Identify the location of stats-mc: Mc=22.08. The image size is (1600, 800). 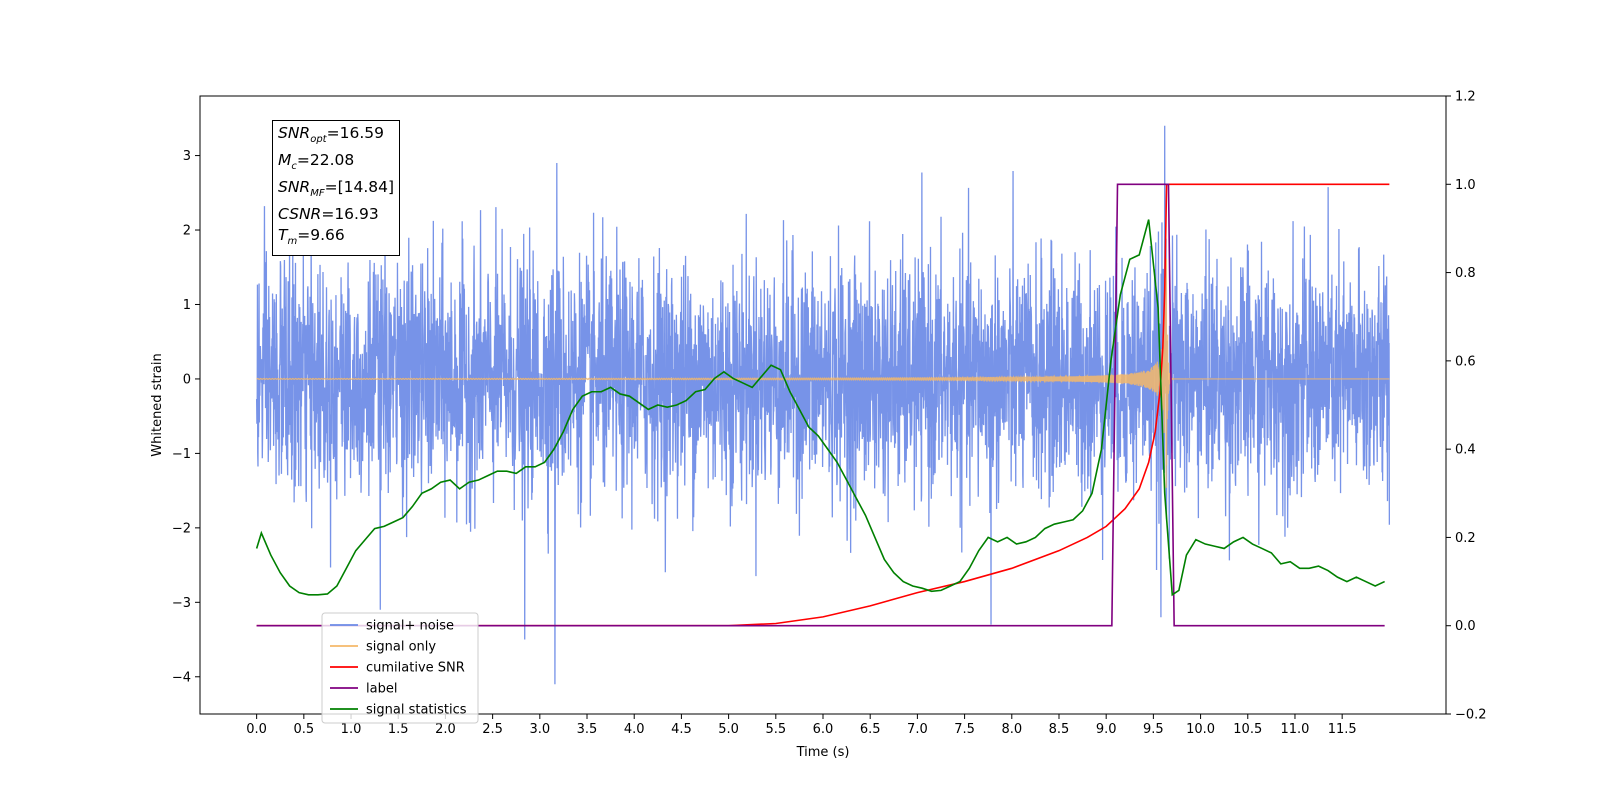
(316, 162).